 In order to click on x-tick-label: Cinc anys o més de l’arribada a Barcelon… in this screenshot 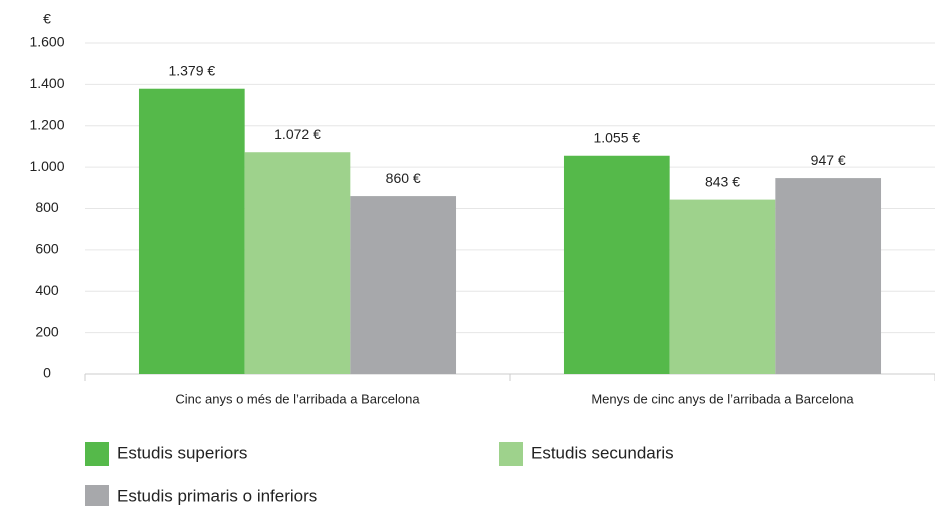, I will do `click(297, 398)`.